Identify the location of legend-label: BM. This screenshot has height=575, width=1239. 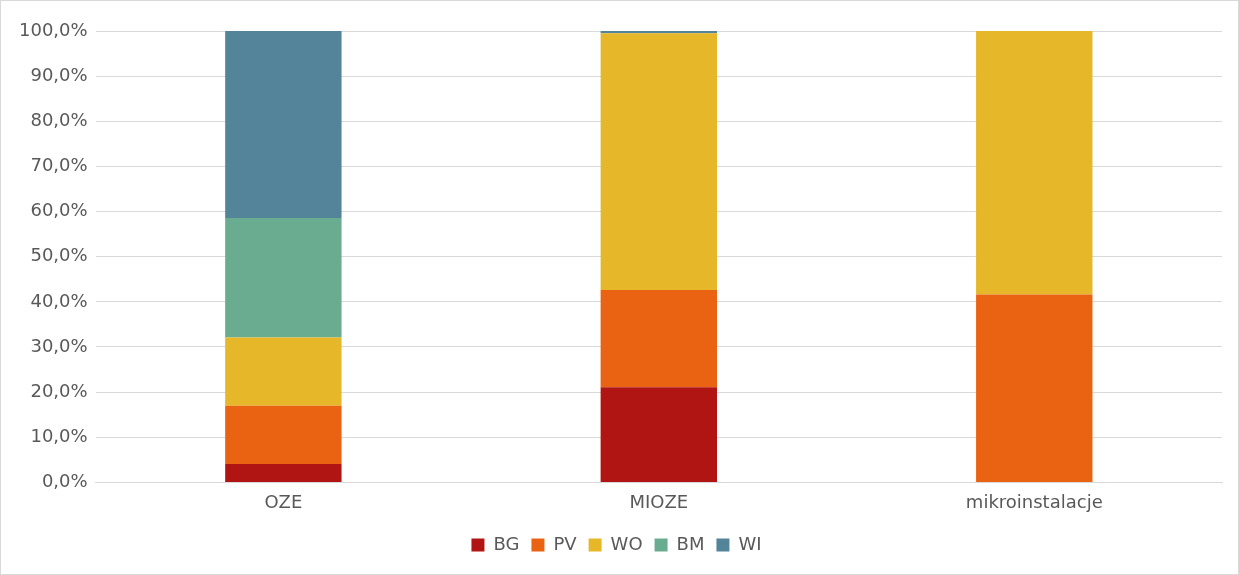
(690, 543).